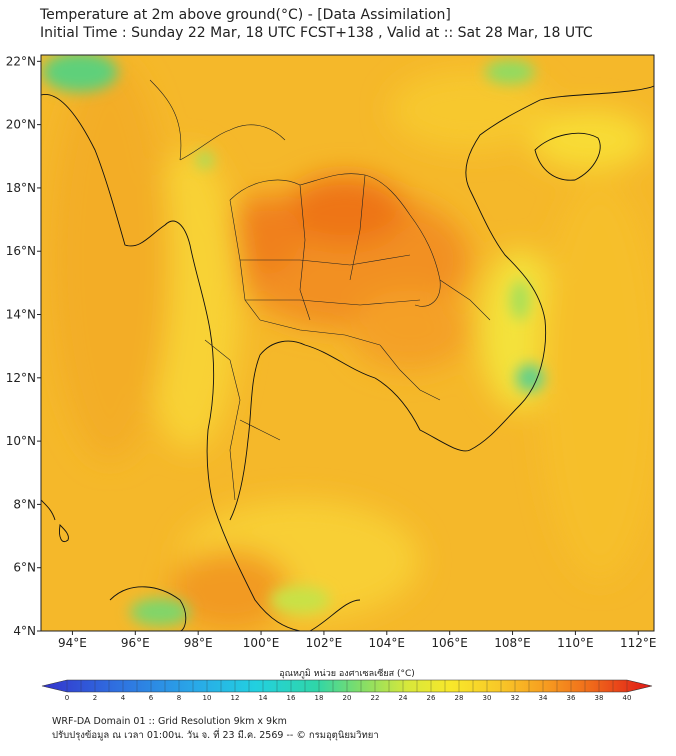 This screenshot has height=756, width=676. Describe the element at coordinates (543, 698) in the screenshot. I see `colorbar-tick-label: 34` at that location.